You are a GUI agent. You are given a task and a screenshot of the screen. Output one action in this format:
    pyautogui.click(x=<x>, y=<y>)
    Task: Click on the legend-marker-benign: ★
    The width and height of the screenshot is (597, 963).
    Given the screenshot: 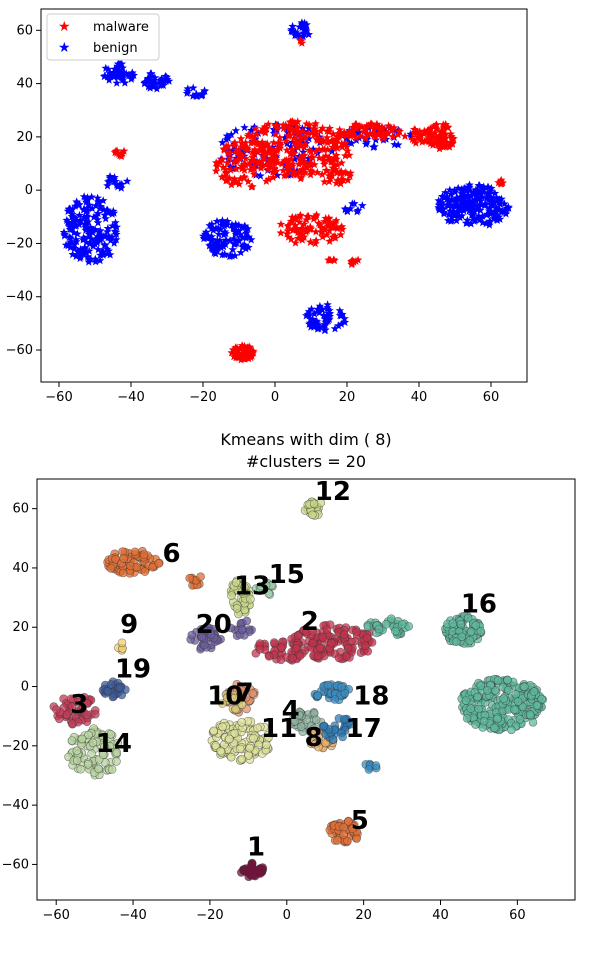 What is the action you would take?
    pyautogui.click(x=64, y=48)
    